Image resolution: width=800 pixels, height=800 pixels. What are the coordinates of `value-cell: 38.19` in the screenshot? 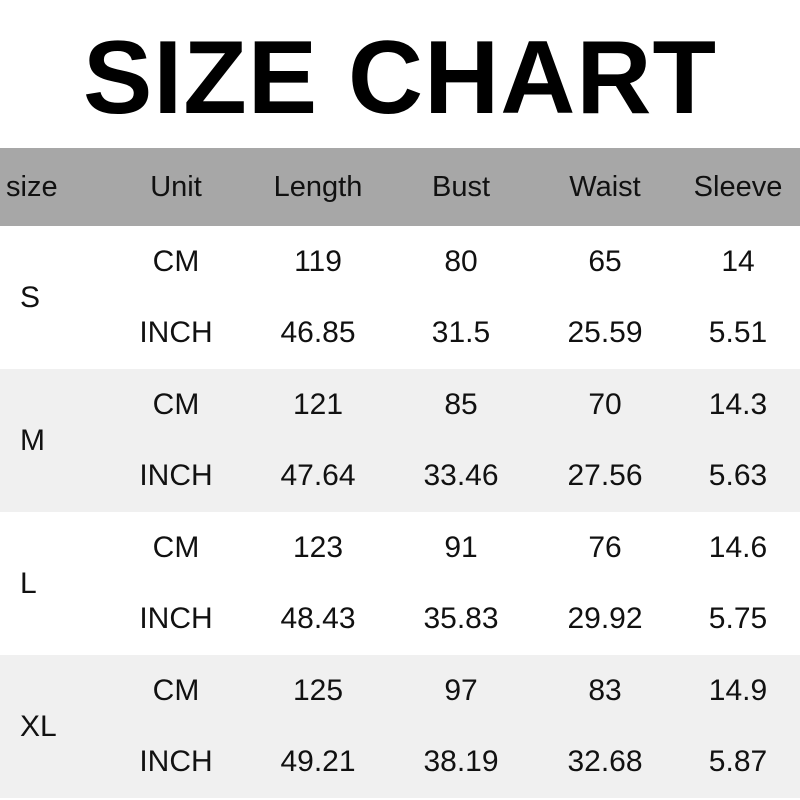 It's located at (461, 762).